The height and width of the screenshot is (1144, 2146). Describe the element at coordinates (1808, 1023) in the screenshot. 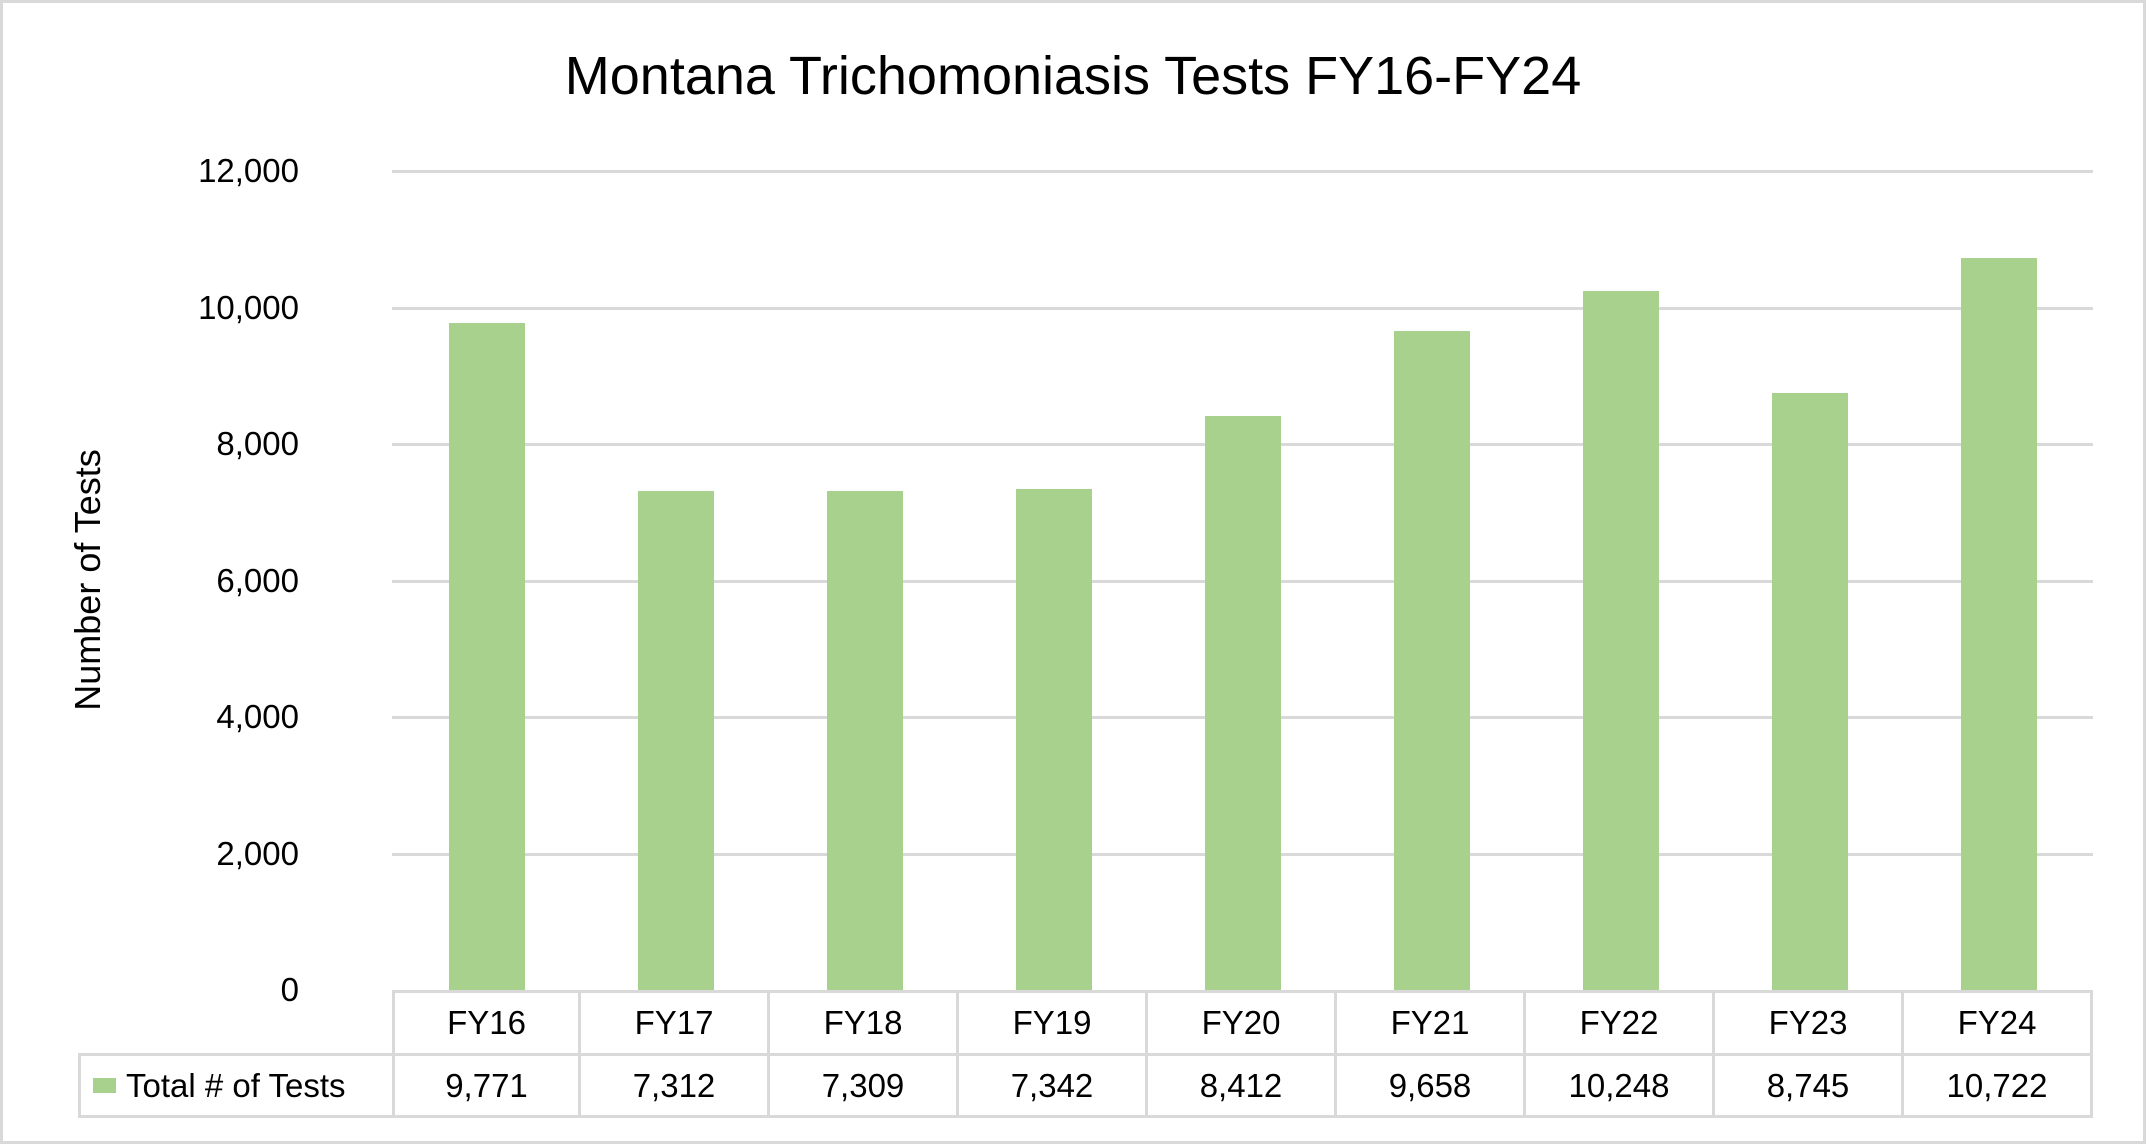

I see `category-label: FY23` at that location.